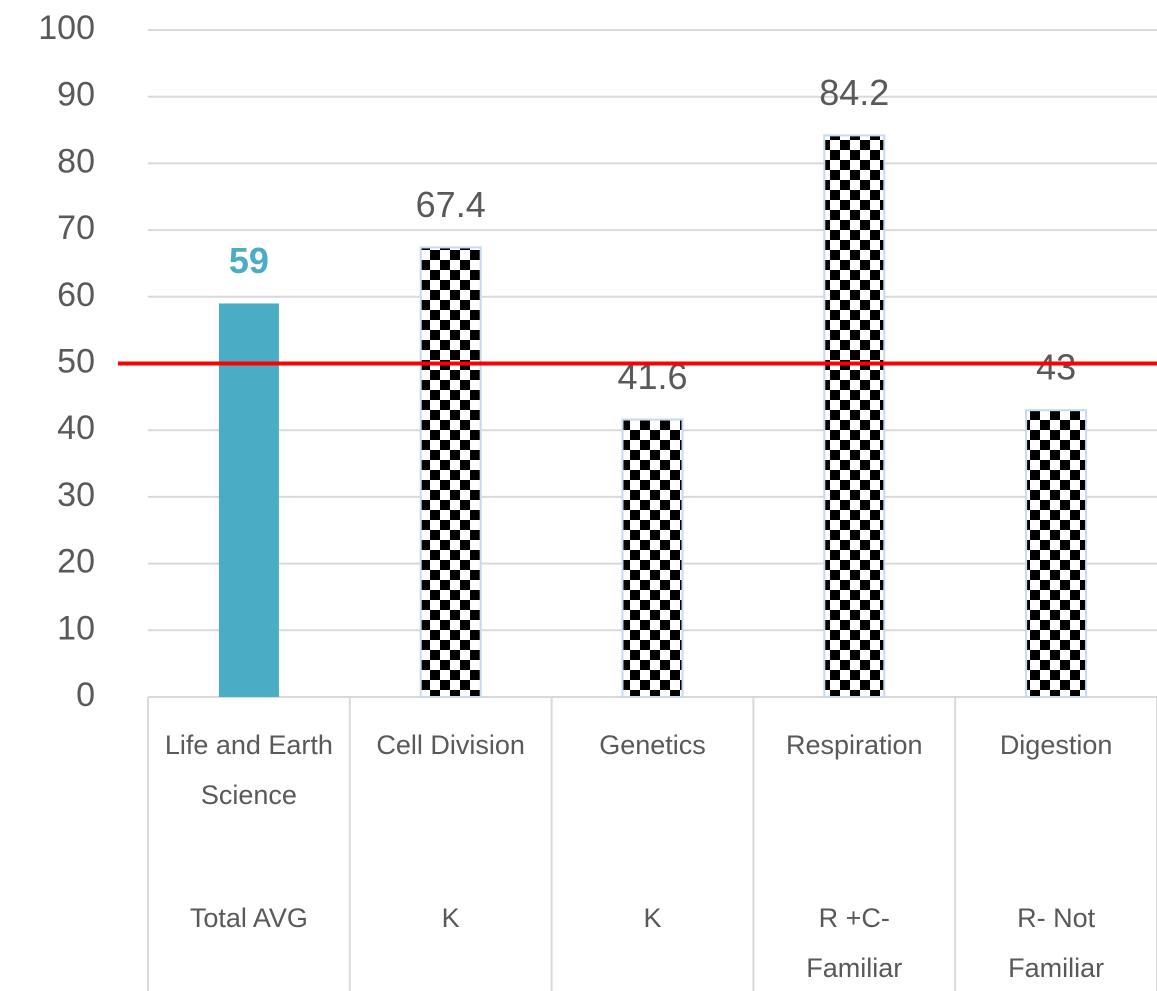  I want to click on y-tick-label: 0, so click(85, 695).